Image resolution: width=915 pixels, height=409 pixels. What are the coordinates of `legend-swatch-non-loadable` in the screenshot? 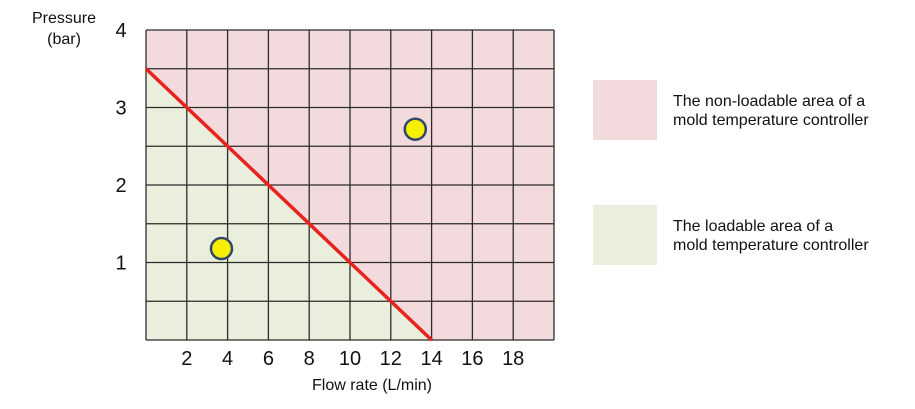 It's located at (625, 110).